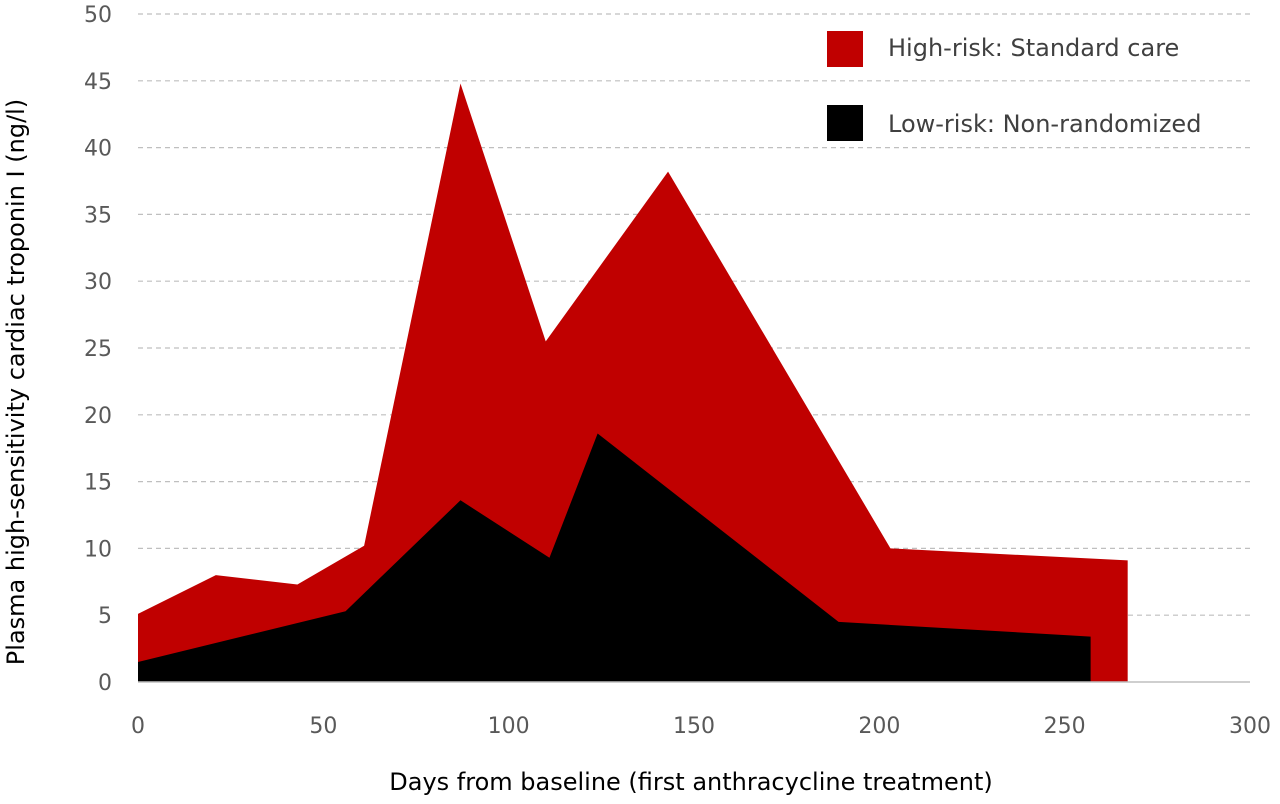 This screenshot has width=1280, height=804. Describe the element at coordinates (98, 82) in the screenshot. I see `y-tick-label: 45` at that location.